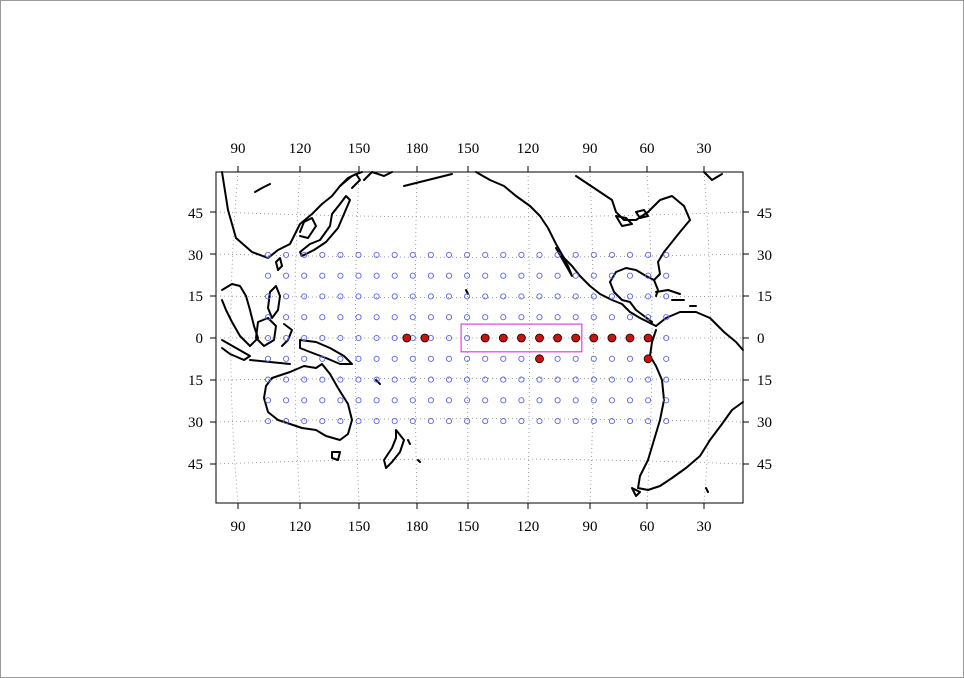 The height and width of the screenshot is (678, 964). I want to click on coast-aleutians, so click(428, 180).